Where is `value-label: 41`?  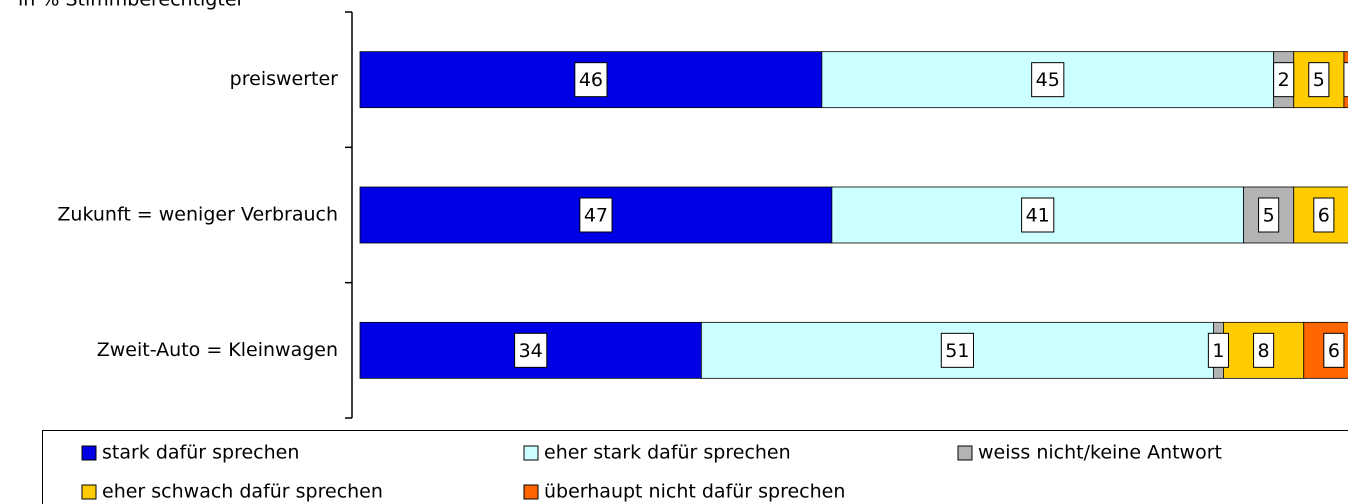 value-label: 41 is located at coordinates (1038, 216).